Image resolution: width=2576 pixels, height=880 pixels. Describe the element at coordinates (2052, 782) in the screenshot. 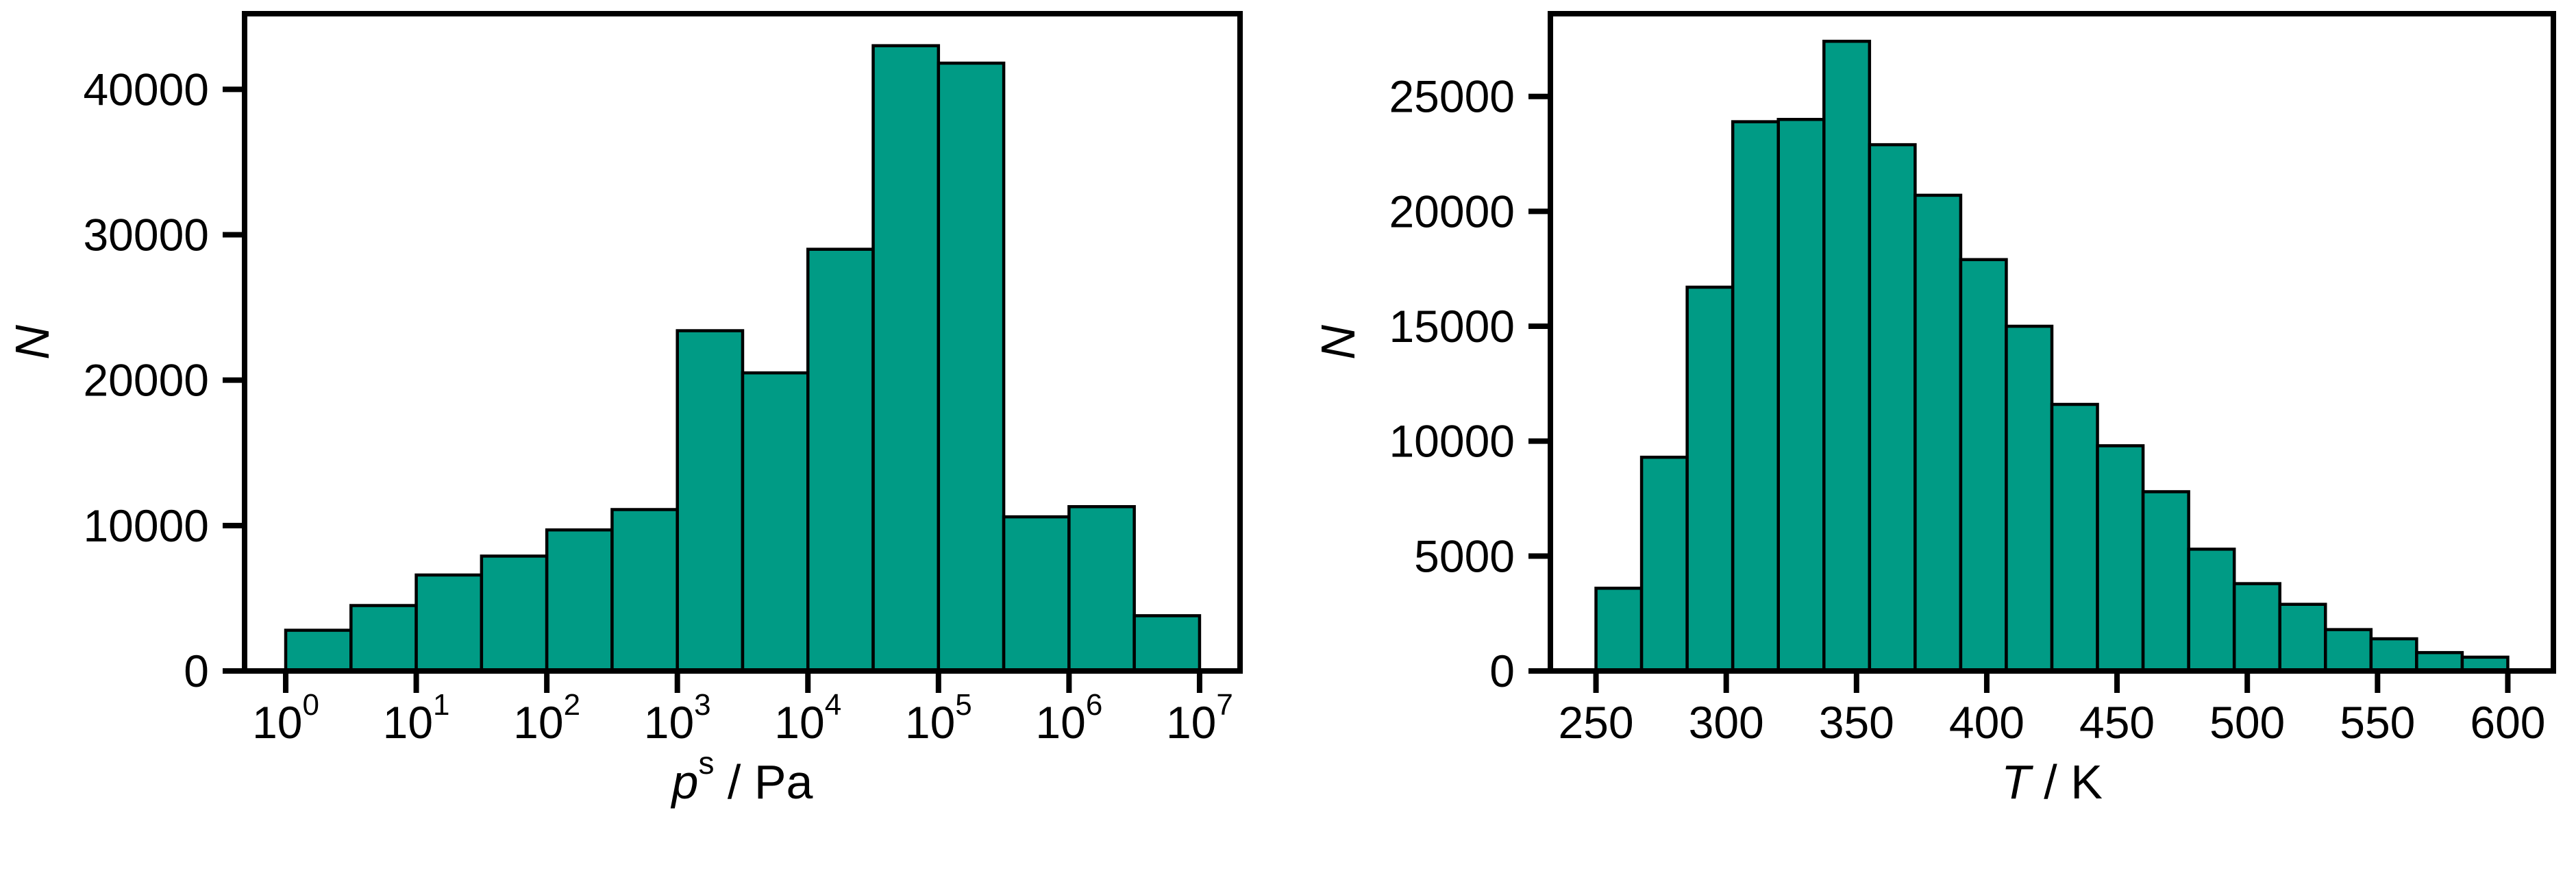

I see `x-axis-label: T / K` at that location.